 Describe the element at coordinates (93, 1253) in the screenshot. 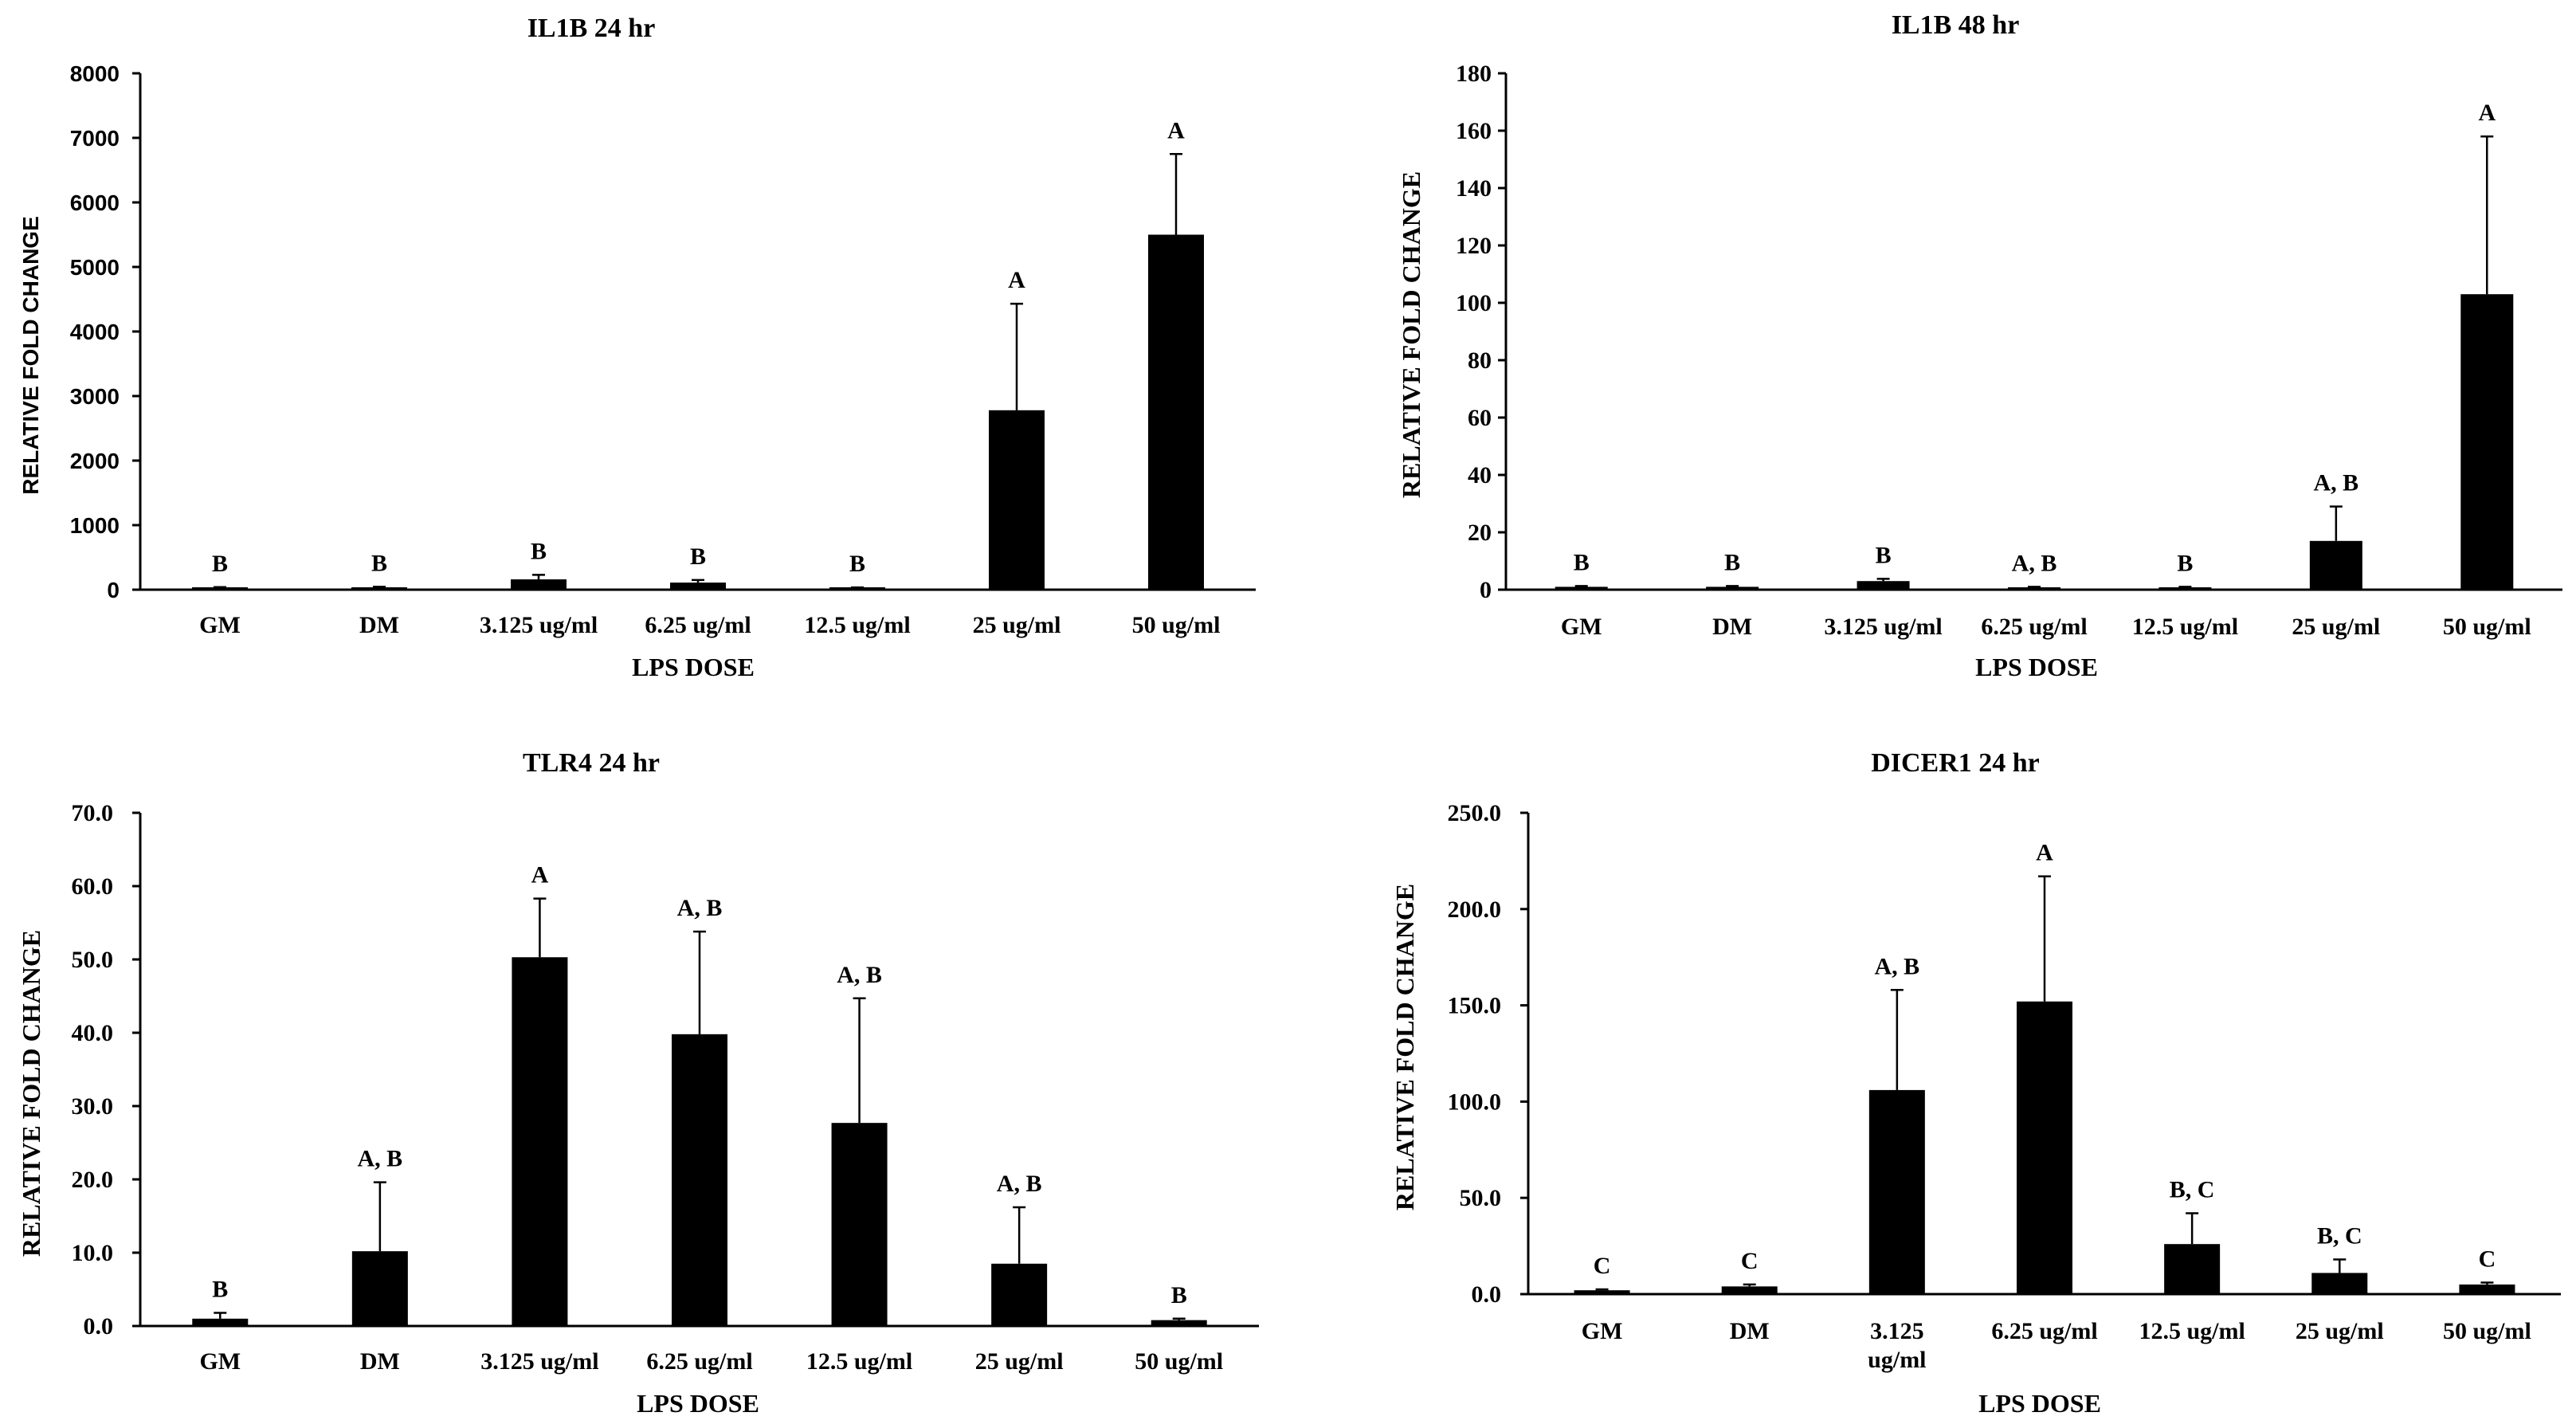

I see `y-tick-label: 10.0` at that location.